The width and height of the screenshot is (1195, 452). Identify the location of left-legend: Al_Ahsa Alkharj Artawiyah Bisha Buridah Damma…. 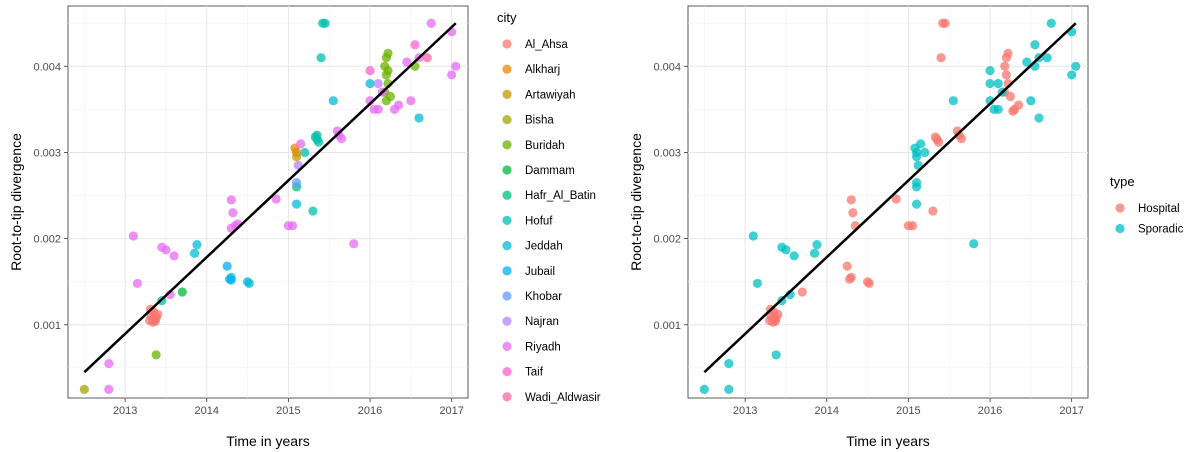
(551, 221).